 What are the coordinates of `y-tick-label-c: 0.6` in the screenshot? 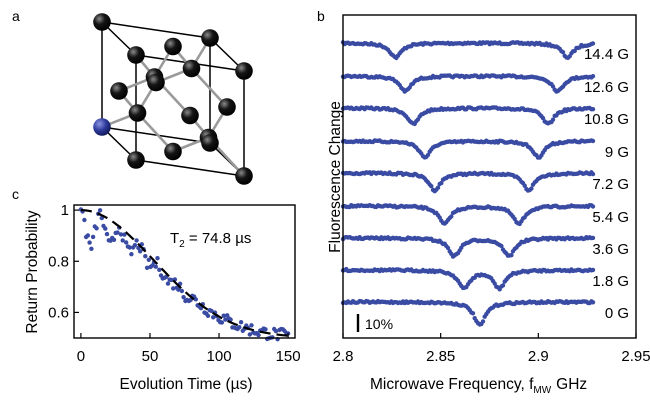 It's located at (58, 312).